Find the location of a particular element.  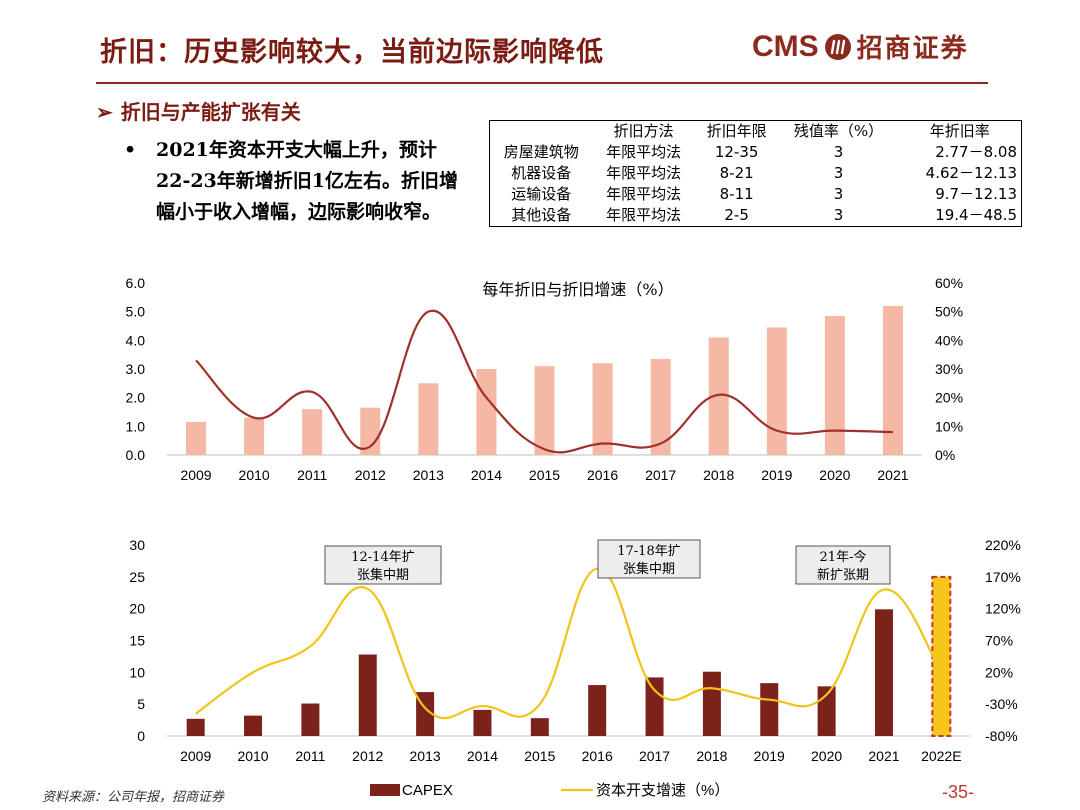

left-axis-tick-label: 30 is located at coordinates (137, 545).